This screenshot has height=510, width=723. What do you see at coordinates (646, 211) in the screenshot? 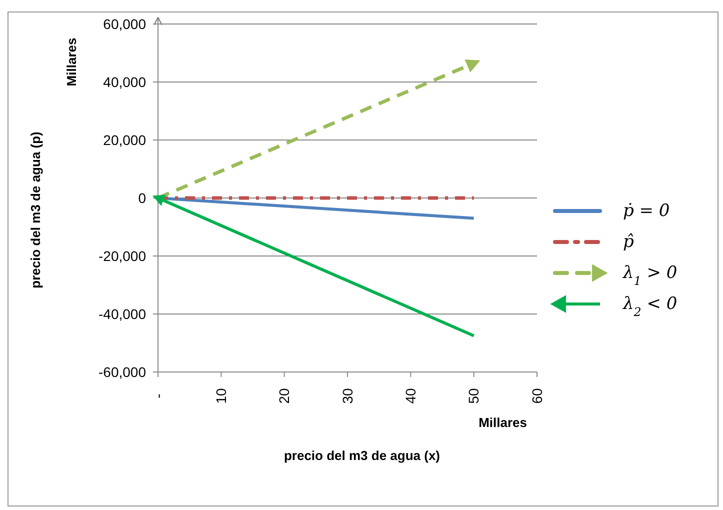
I see `legend-label: ṗ = 0` at bounding box center [646, 211].